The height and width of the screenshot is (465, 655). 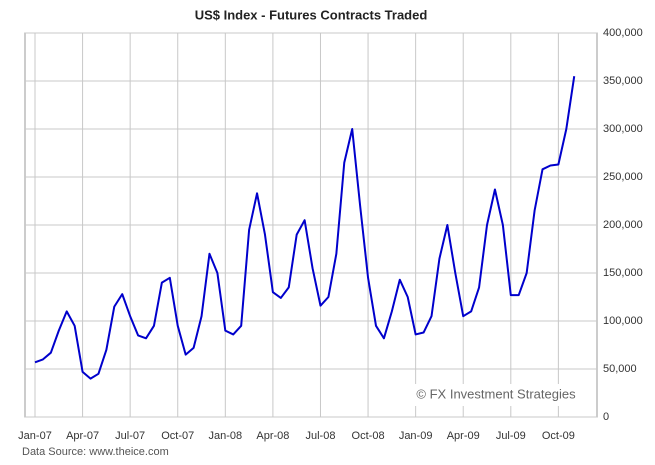 I want to click on x-tick-label: Oct-08, so click(x=368, y=436).